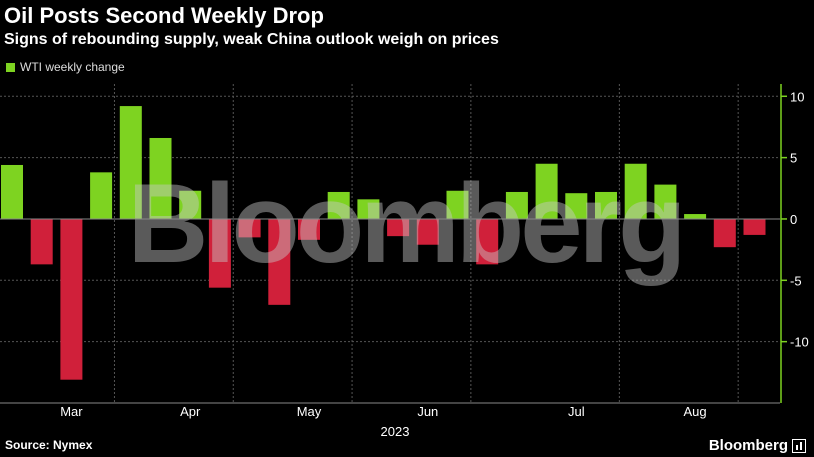 This screenshot has width=814, height=457. What do you see at coordinates (799, 342) in the screenshot?
I see `y-tick-label: -10` at bounding box center [799, 342].